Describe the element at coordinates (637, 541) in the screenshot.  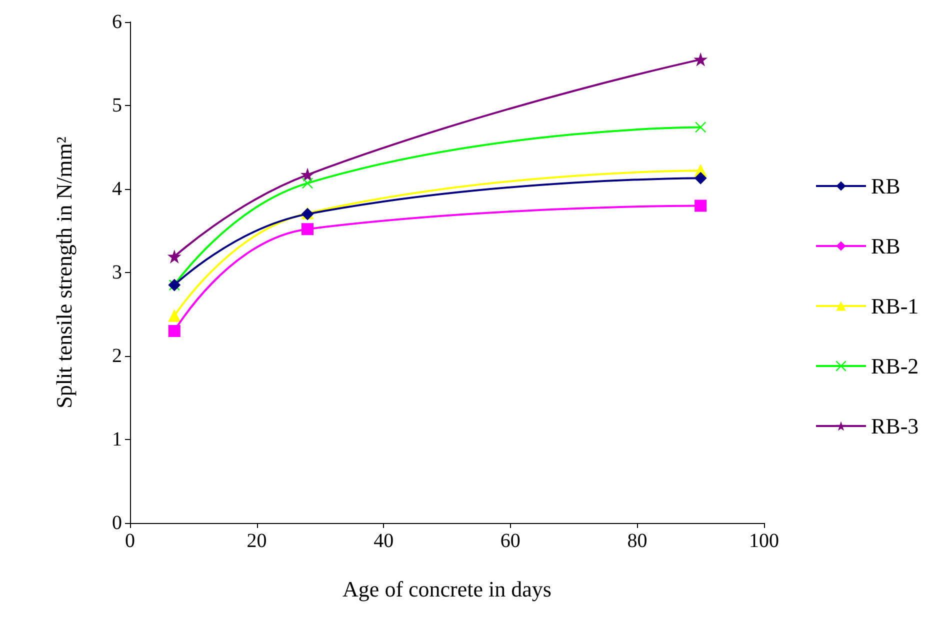
I see `x-tick-label: 80` at that location.